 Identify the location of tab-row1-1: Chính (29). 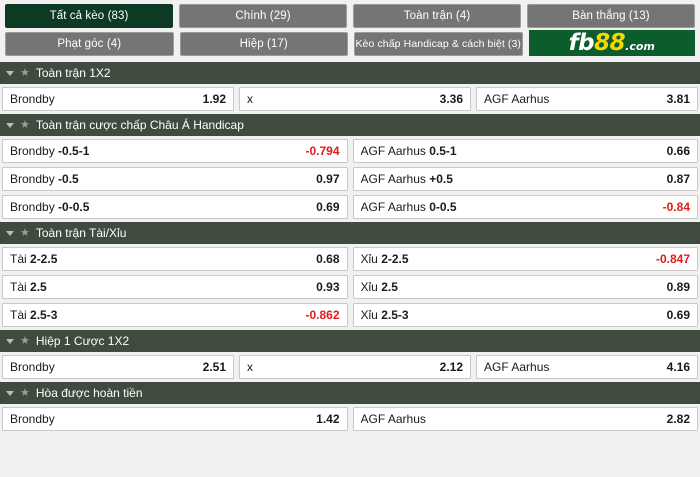
(263, 16).